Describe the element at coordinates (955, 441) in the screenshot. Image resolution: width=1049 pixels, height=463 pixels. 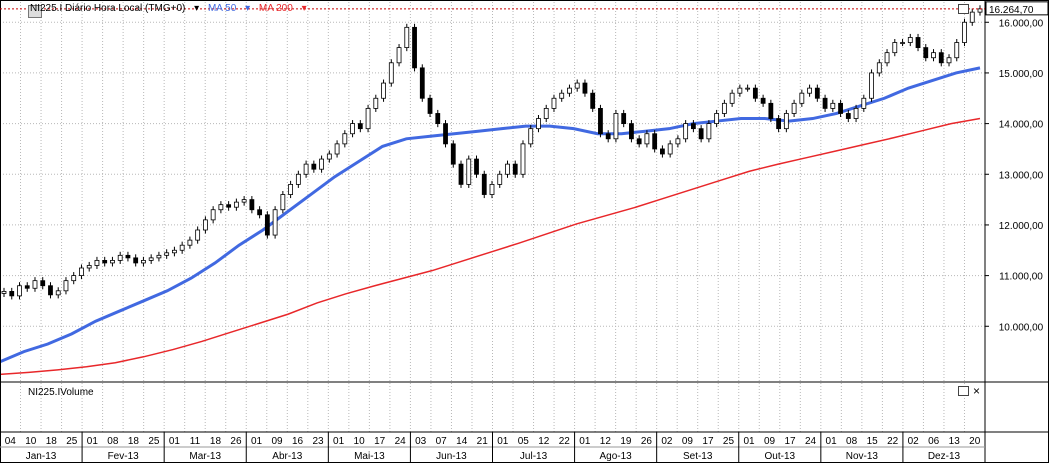
I see `day-label: 13` at that location.